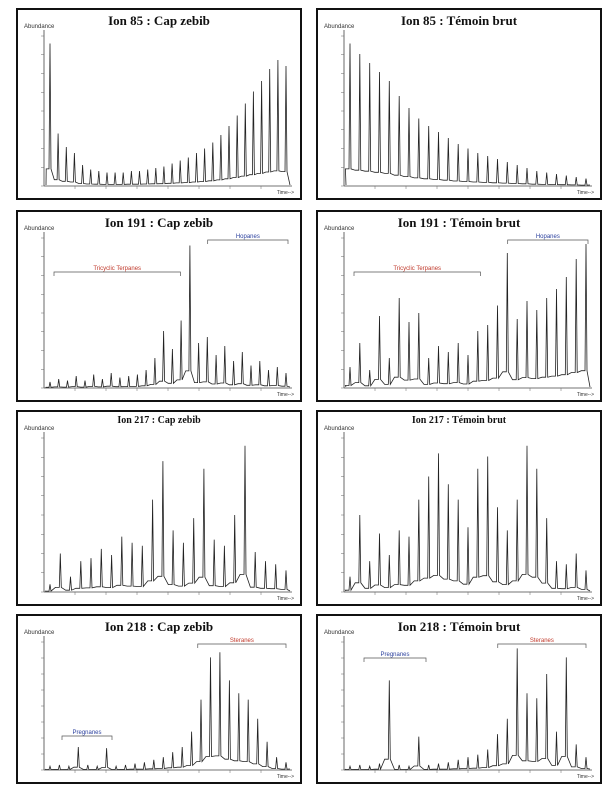  I want to click on panel-title: Ion 218 : Cap zebib, so click(159, 626).